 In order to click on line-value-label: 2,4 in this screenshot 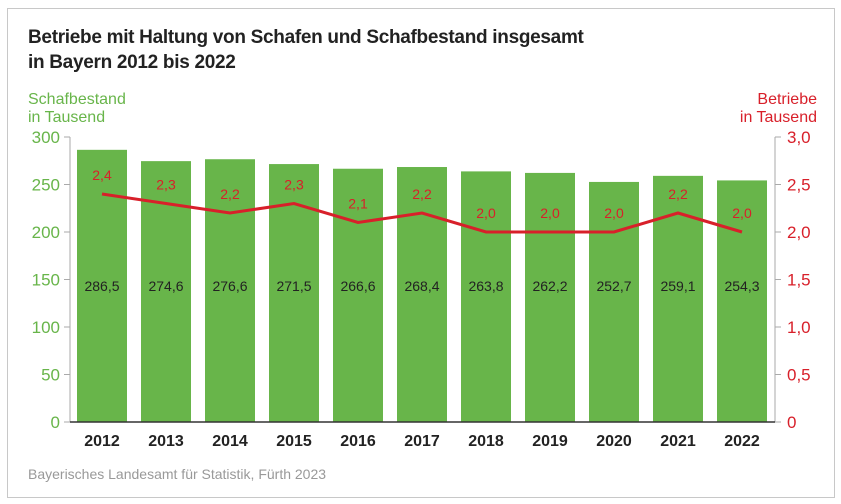, I will do `click(102, 175)`.